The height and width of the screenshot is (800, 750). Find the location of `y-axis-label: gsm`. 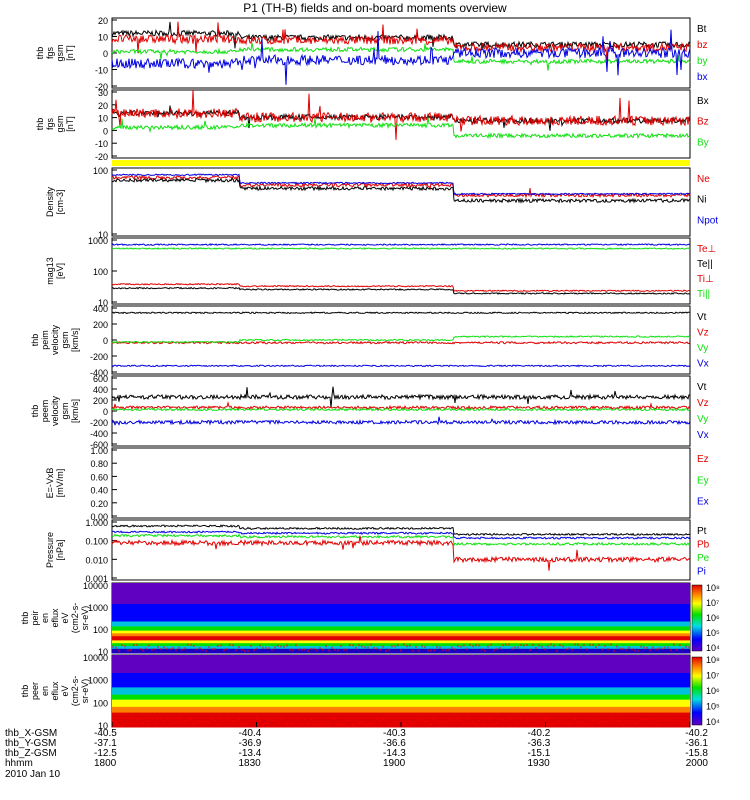

y-axis-label: gsm is located at coordinates (65, 339).